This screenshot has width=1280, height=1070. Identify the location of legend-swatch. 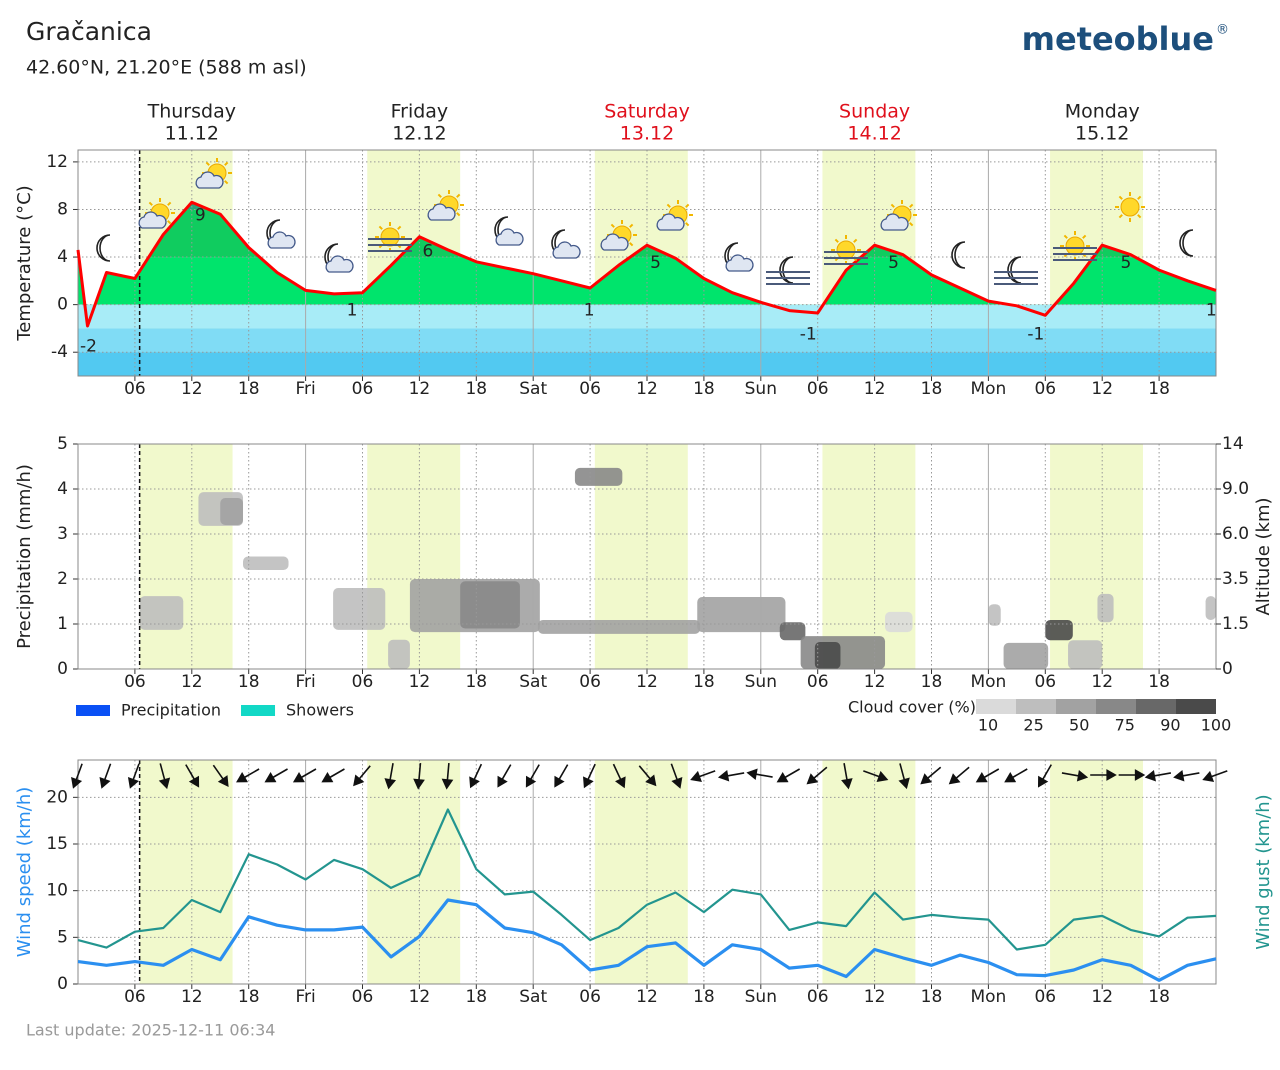
(93, 710).